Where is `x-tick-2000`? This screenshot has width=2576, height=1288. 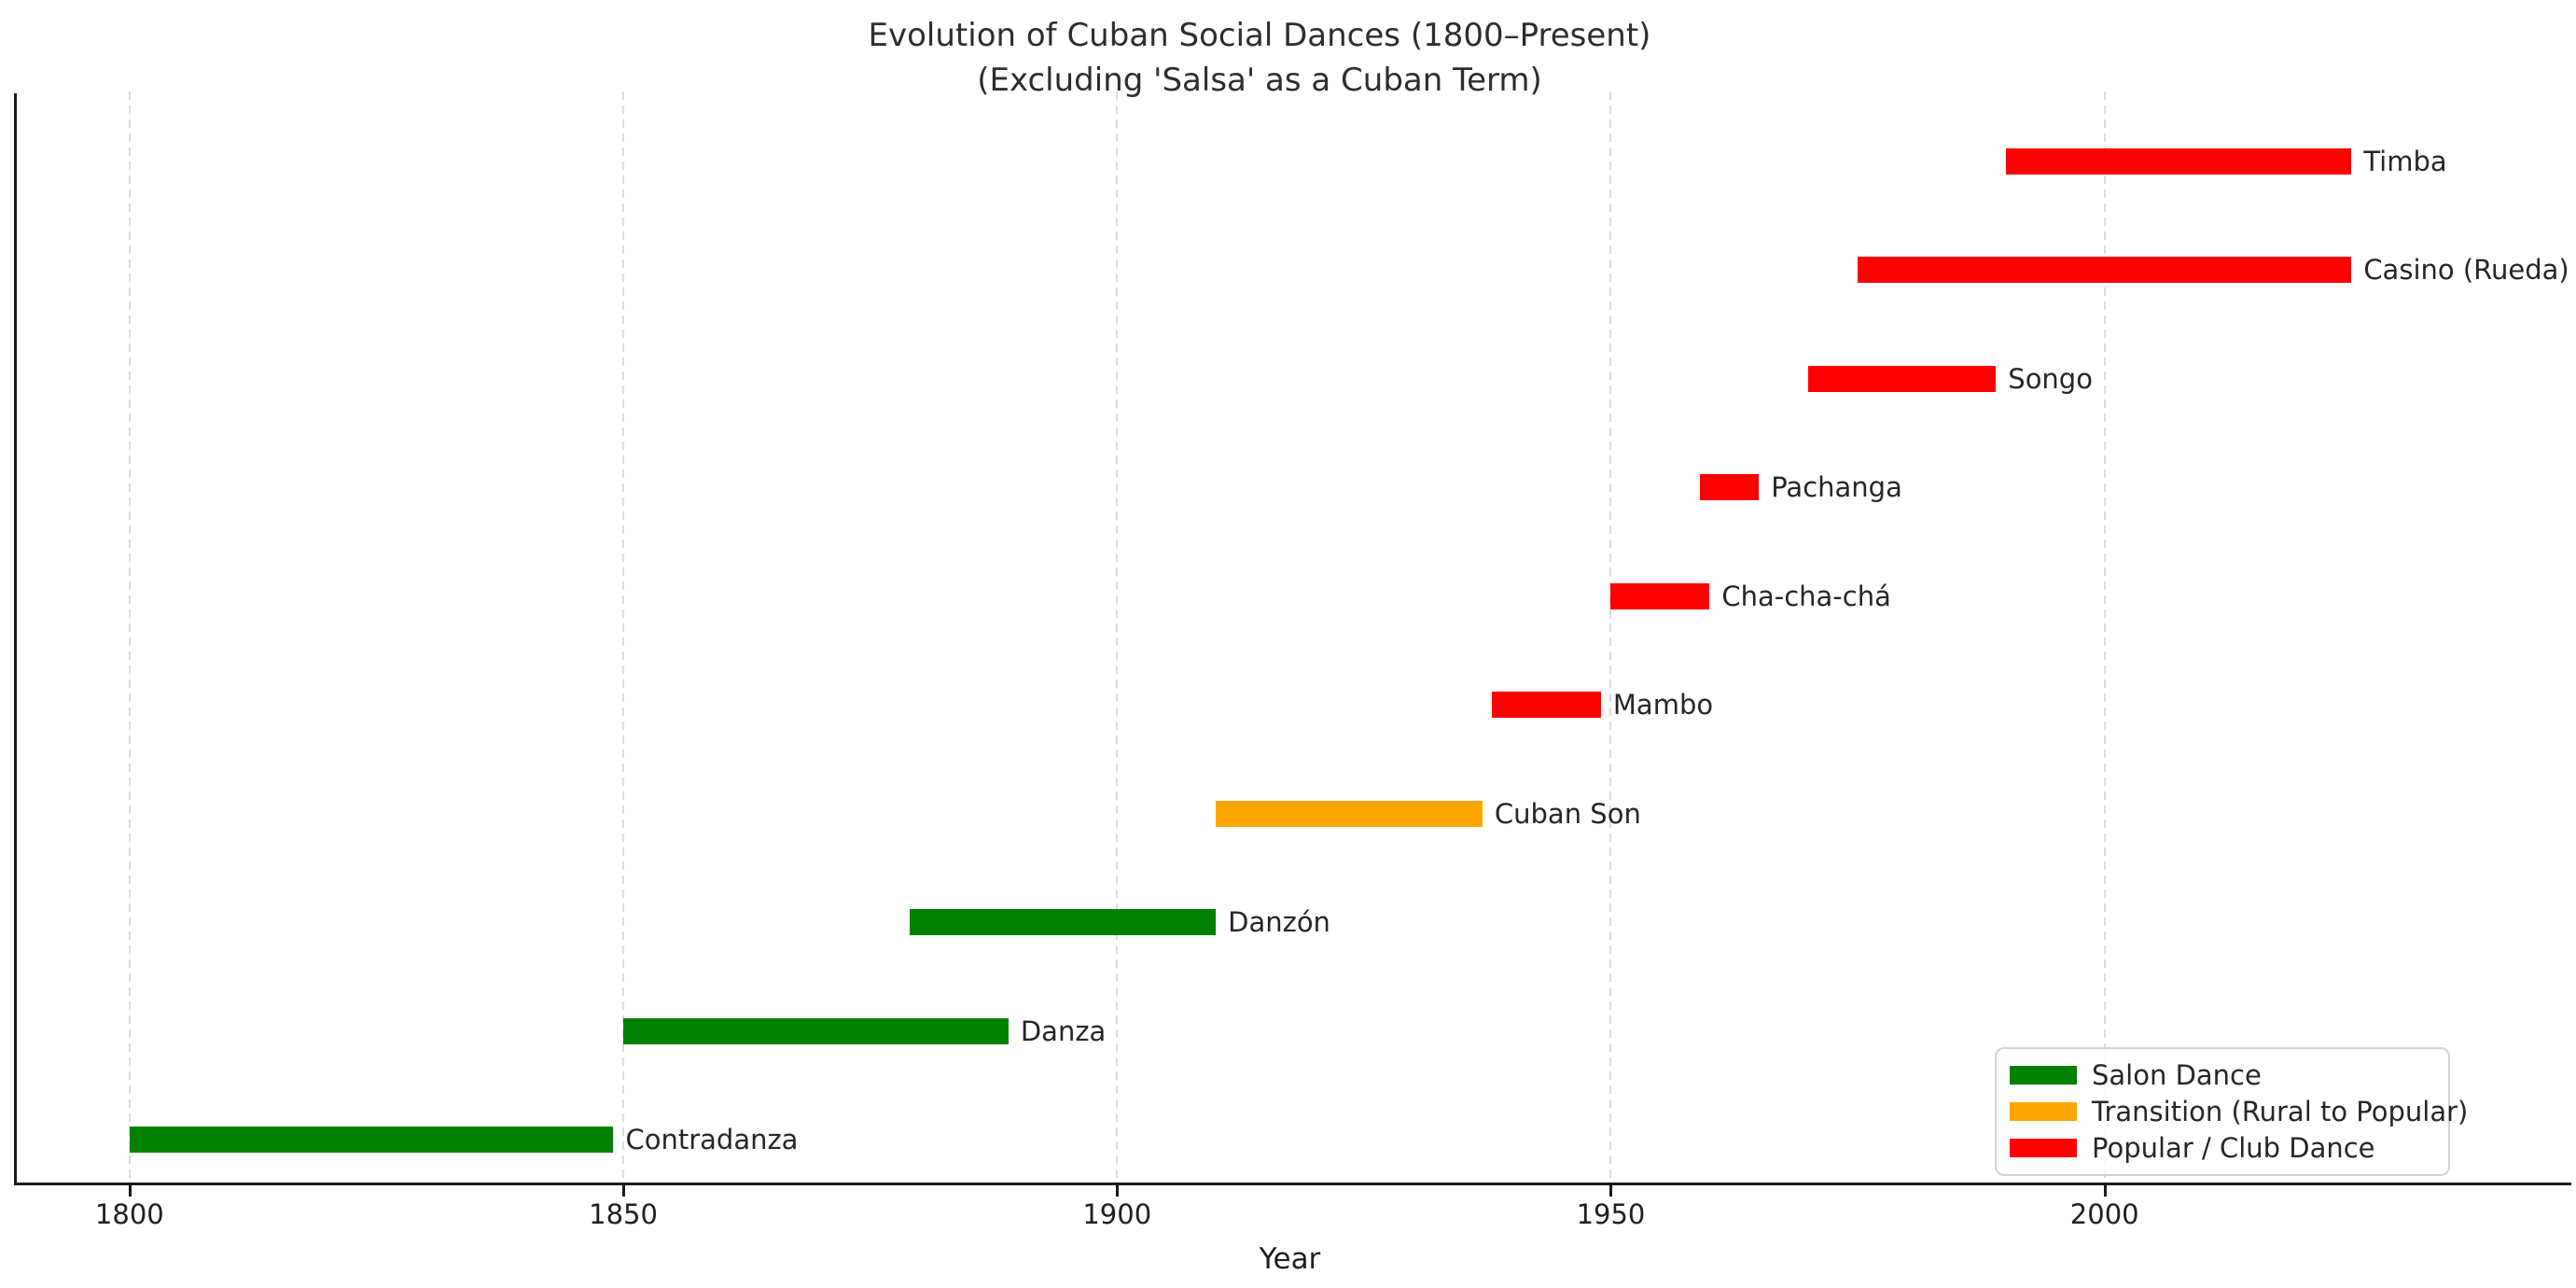
x-tick-2000 is located at coordinates (2105, 1191).